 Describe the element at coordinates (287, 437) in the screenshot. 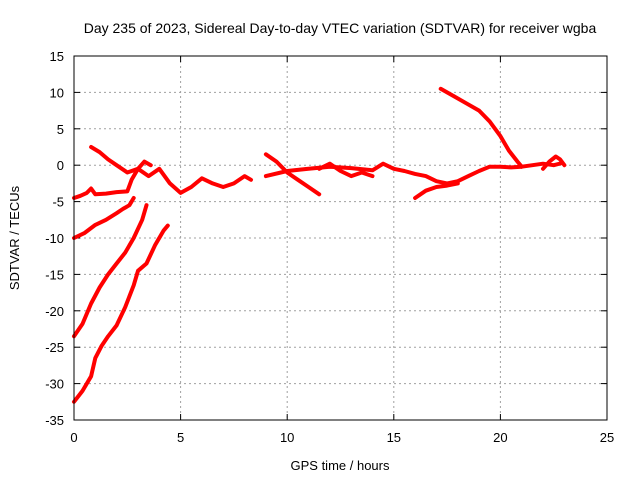

I see `x-tick-label: 10` at that location.